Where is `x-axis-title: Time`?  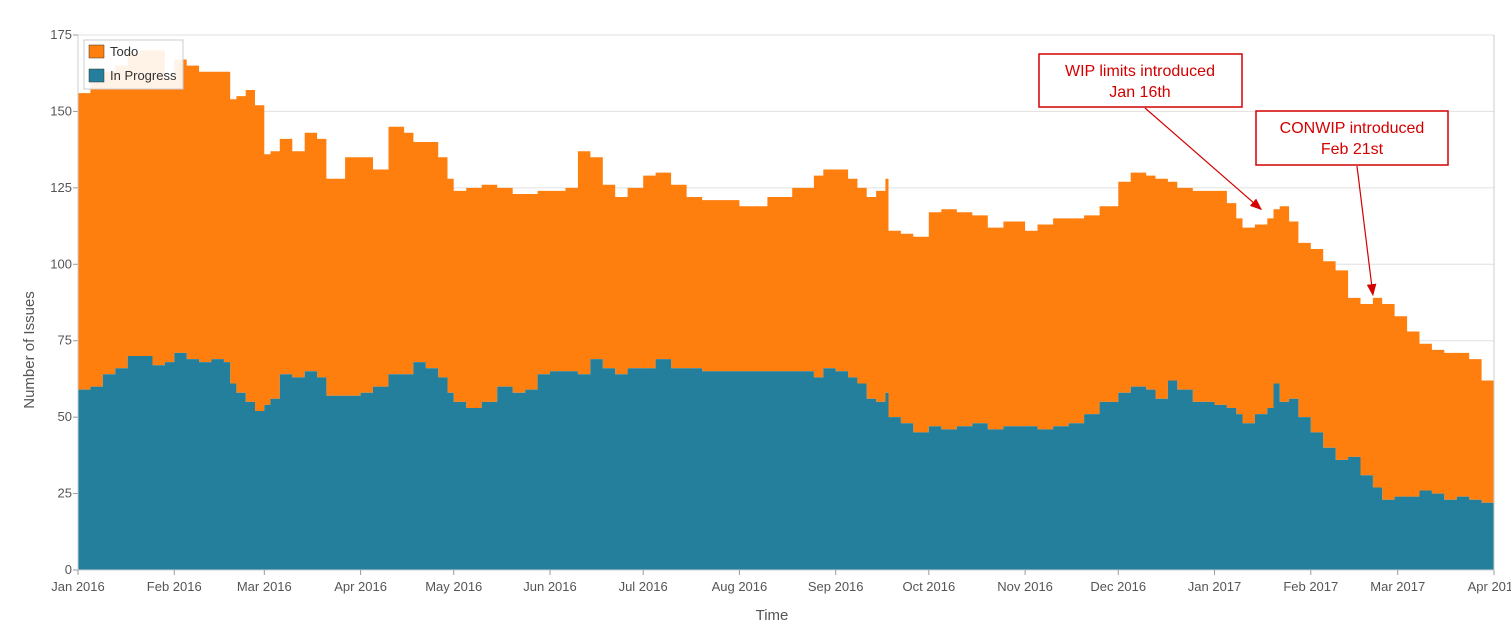 x-axis-title: Time is located at coordinates (772, 615).